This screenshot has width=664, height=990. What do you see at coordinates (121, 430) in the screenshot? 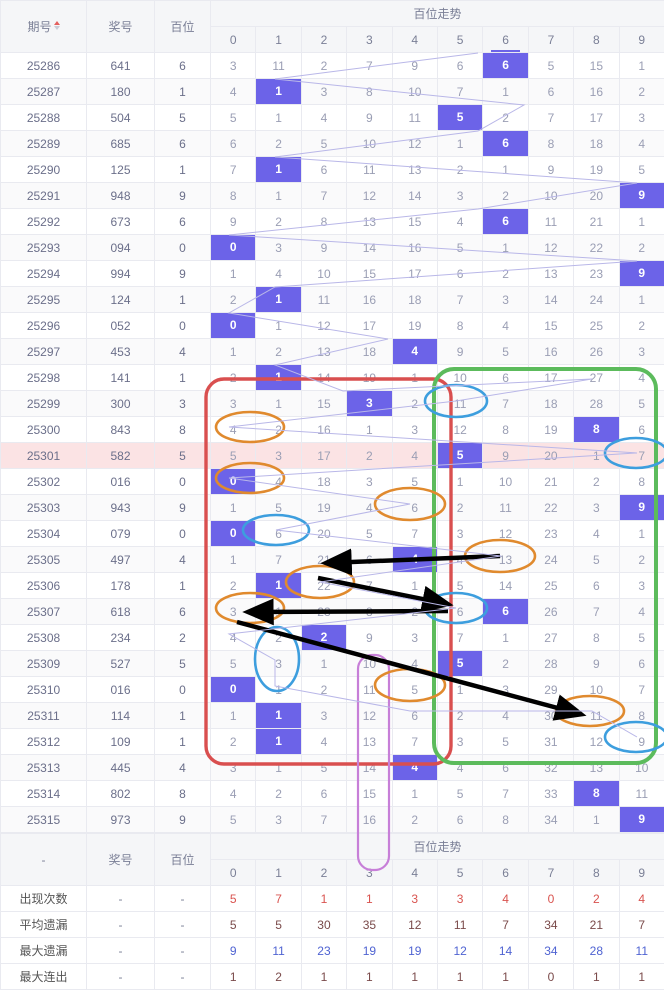
I see `cell-num: 843` at bounding box center [121, 430].